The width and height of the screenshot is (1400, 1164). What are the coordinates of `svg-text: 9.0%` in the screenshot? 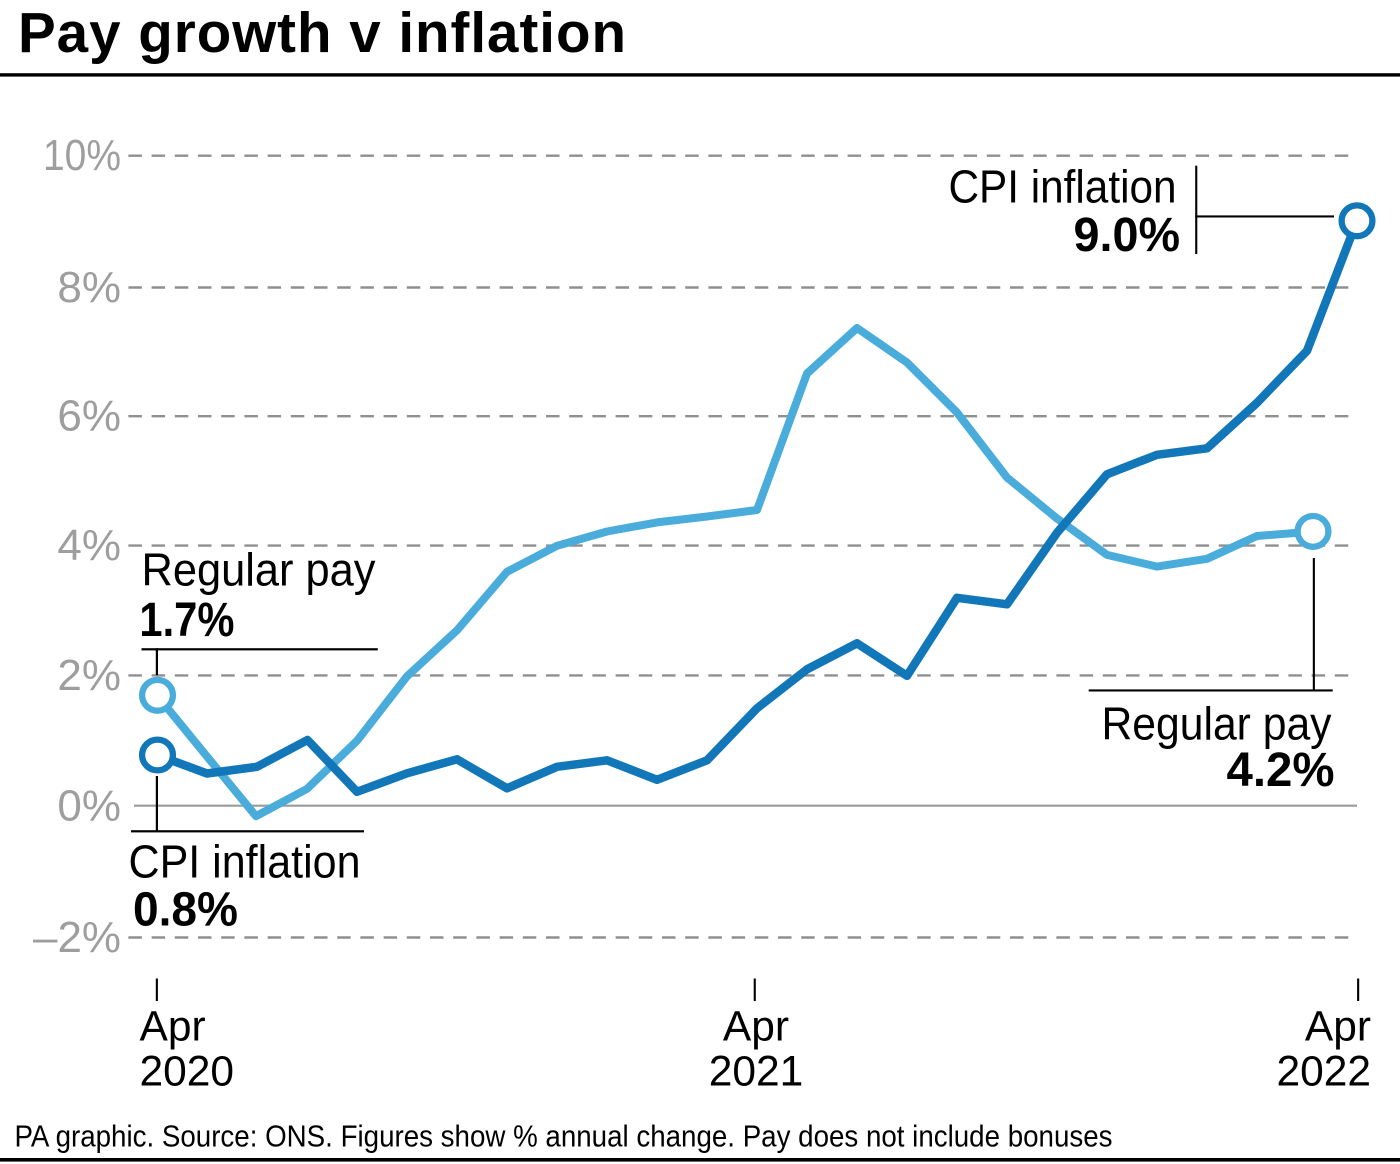 It's located at (1127, 235).